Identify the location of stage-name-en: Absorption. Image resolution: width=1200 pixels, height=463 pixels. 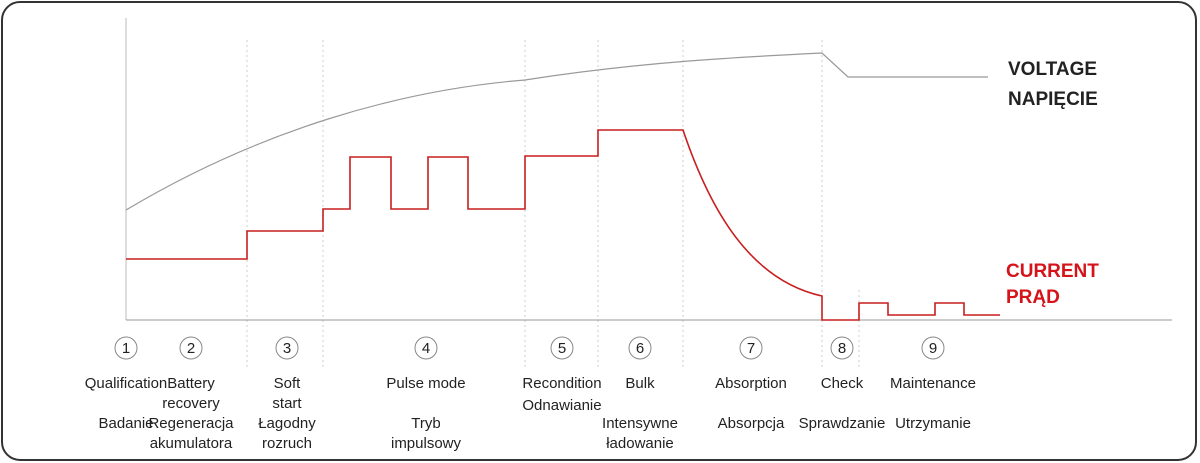
(751, 383).